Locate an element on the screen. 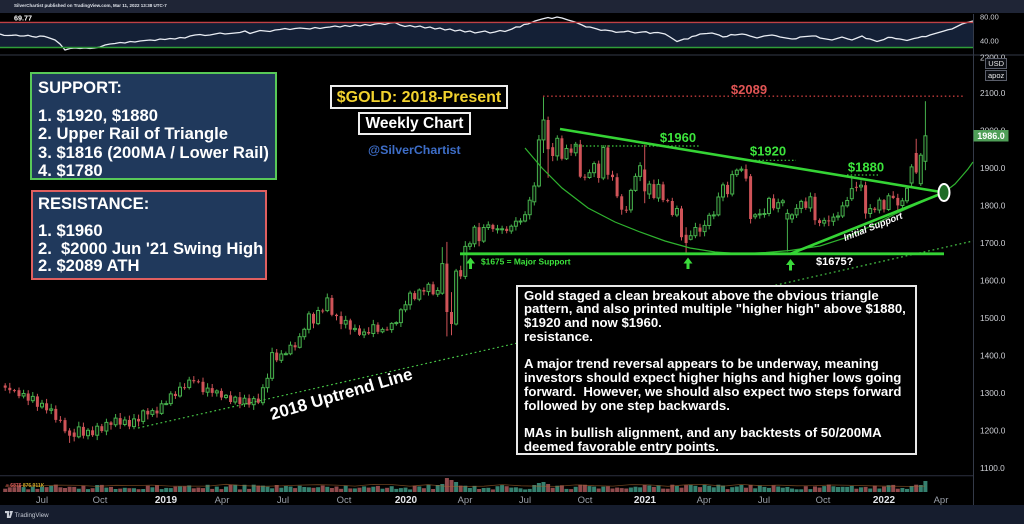  svg-text: 2019 is located at coordinates (166, 500).